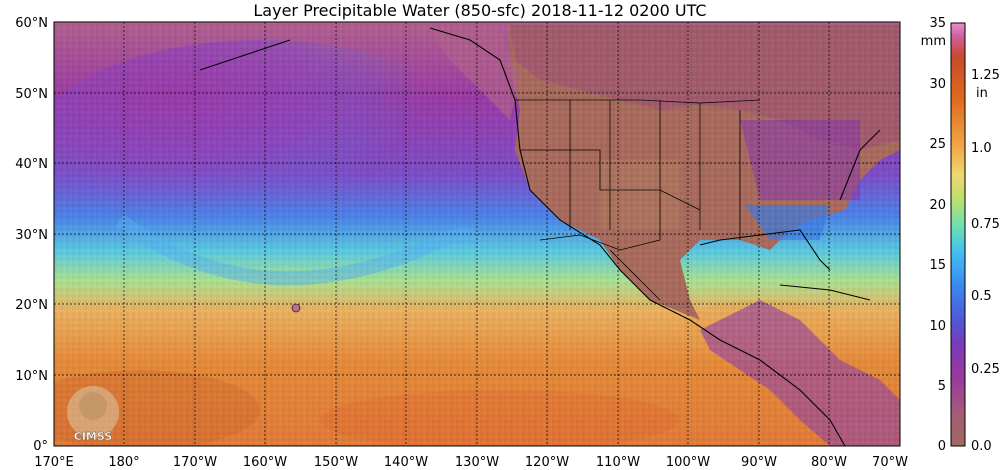  Describe the element at coordinates (937, 265) in the screenshot. I see `colorbar-mm-tick: 15` at that location.